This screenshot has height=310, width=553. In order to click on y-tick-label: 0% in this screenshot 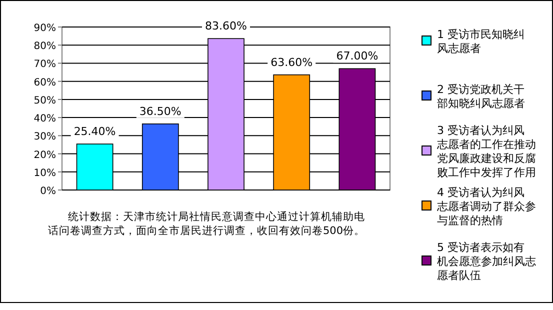, I will do `click(48, 191)`.